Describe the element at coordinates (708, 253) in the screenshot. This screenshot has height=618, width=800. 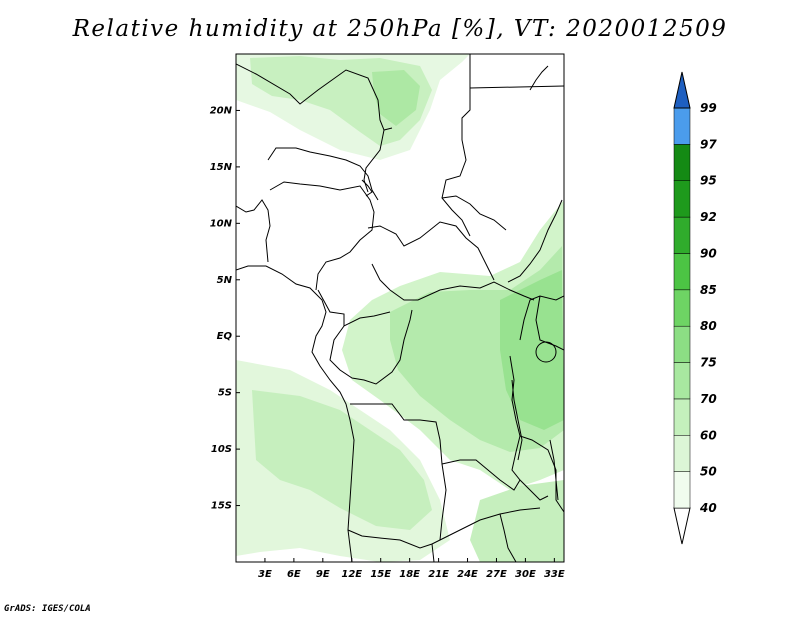
I see `colorbar-label: 90` at that location.